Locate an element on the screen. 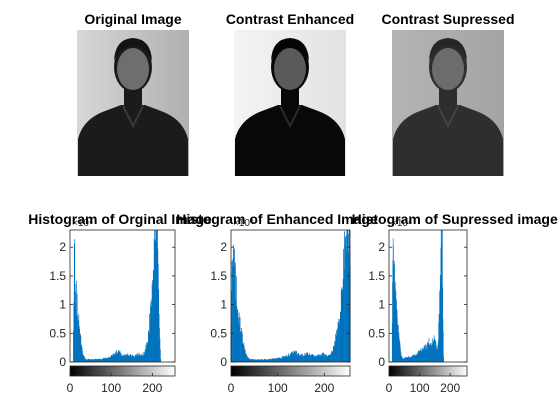 Image resolution: width=560 pixels, height=420 pixels. y-tick-label: 0.5 is located at coordinates (376, 333).